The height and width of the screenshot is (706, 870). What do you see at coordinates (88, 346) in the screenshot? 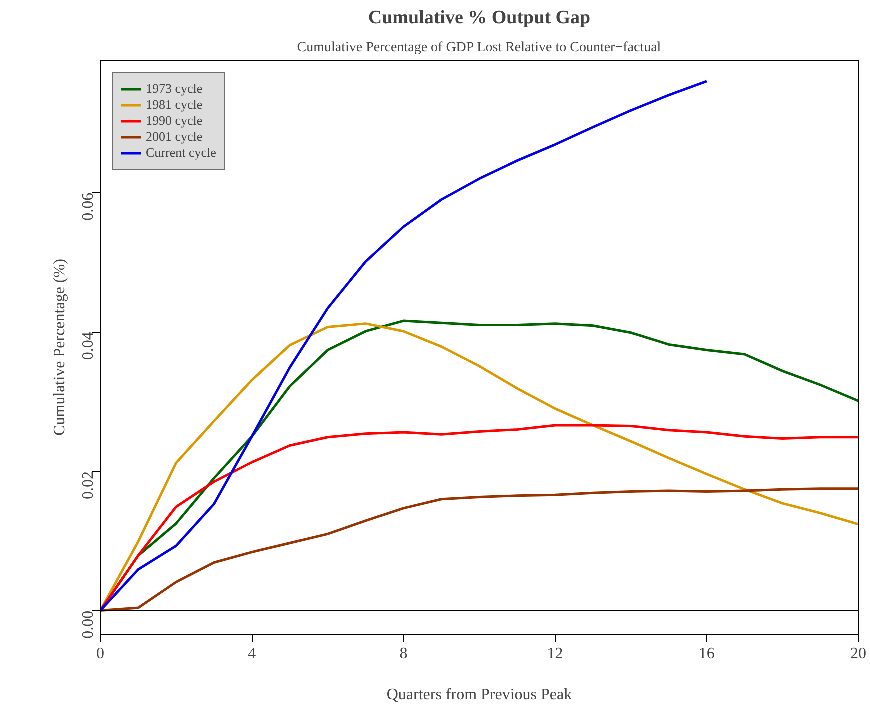
I see `y-tick-label: 0.04` at bounding box center [88, 346].